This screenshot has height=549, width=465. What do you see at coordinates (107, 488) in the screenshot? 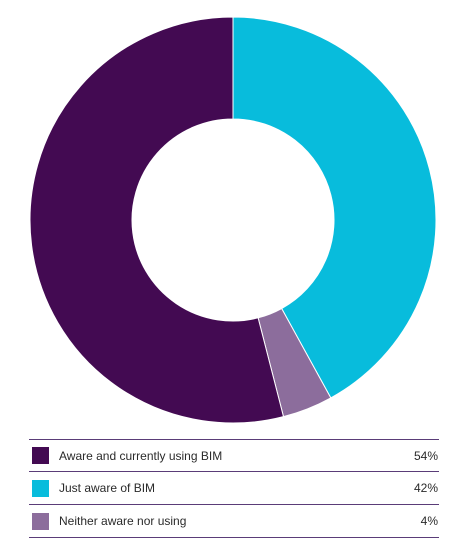
I see `legend-label-just-aware: Just aware of BIM` at bounding box center [107, 488].